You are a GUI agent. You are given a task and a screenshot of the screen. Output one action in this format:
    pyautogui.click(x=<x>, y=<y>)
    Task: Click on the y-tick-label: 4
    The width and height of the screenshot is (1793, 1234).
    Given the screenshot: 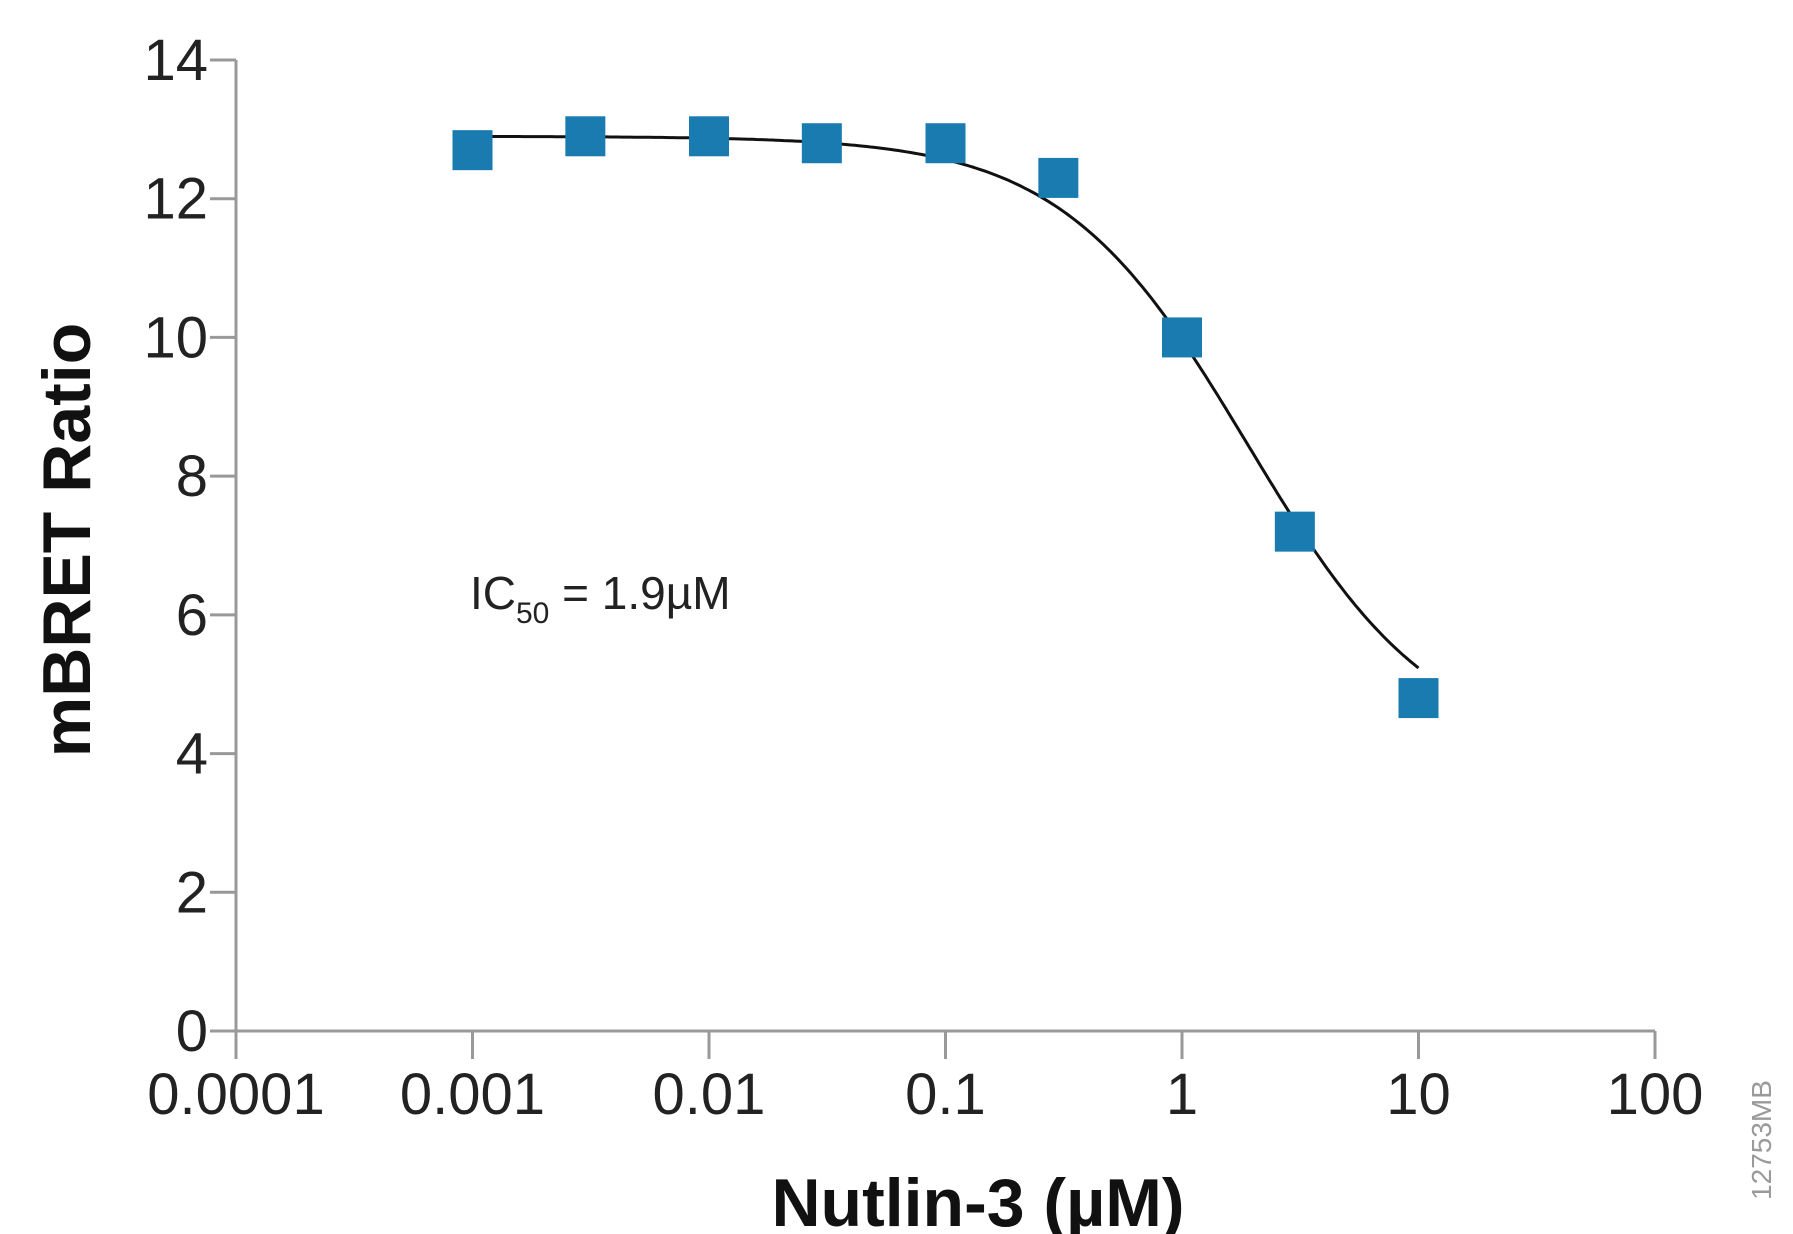 What is the action you would take?
    pyautogui.click(x=192, y=754)
    